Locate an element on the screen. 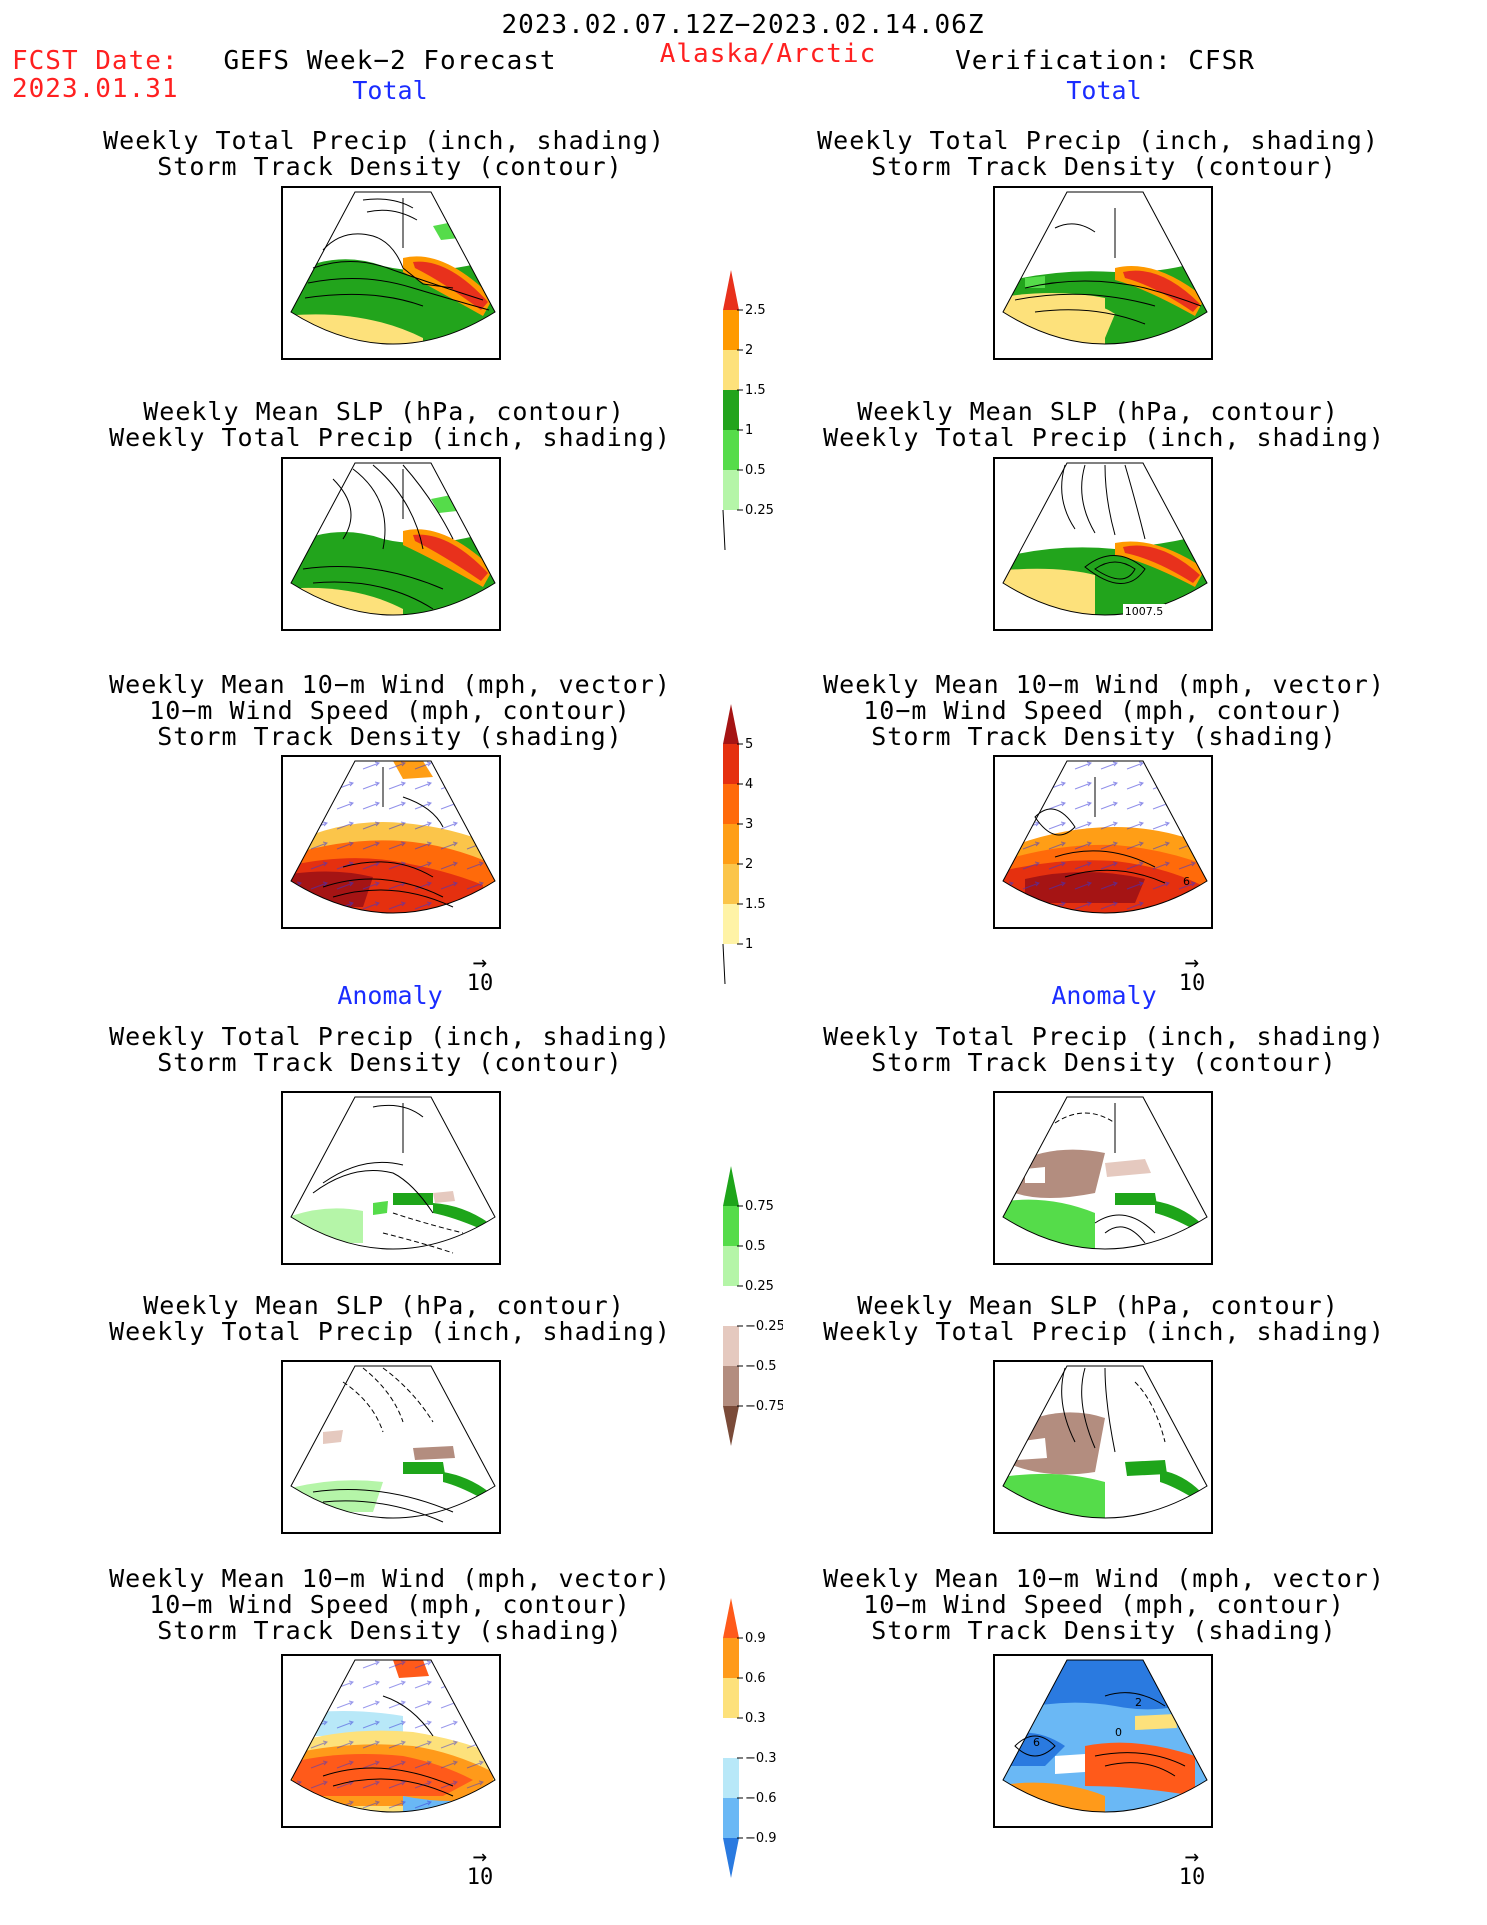 The height and width of the screenshot is (1925, 1487). title-precip-total-cfsr-1: Weekly Total Precip (inch, shading) is located at coordinates (1098, 140).